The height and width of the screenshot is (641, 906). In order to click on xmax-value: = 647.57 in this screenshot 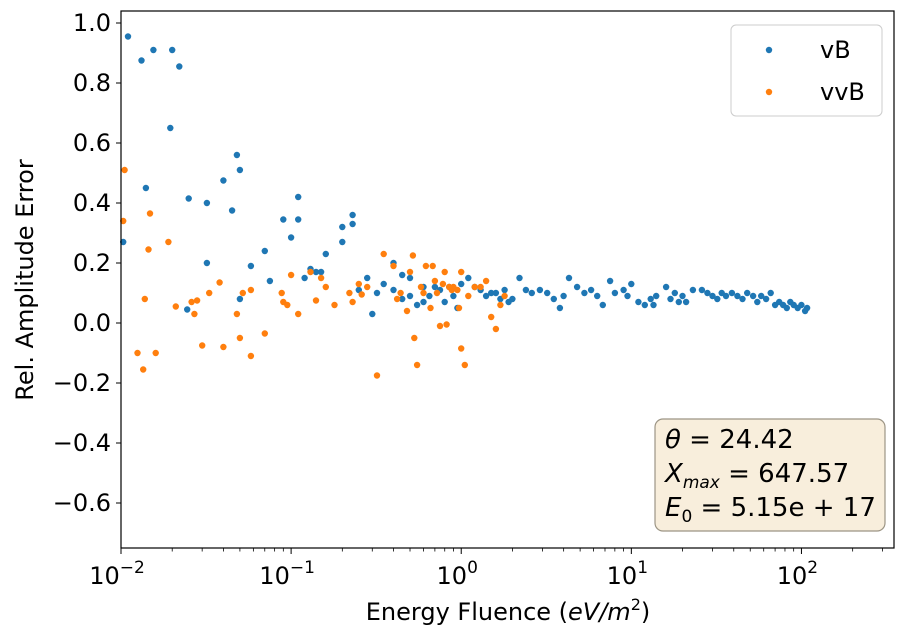, I will do `click(784, 474)`.